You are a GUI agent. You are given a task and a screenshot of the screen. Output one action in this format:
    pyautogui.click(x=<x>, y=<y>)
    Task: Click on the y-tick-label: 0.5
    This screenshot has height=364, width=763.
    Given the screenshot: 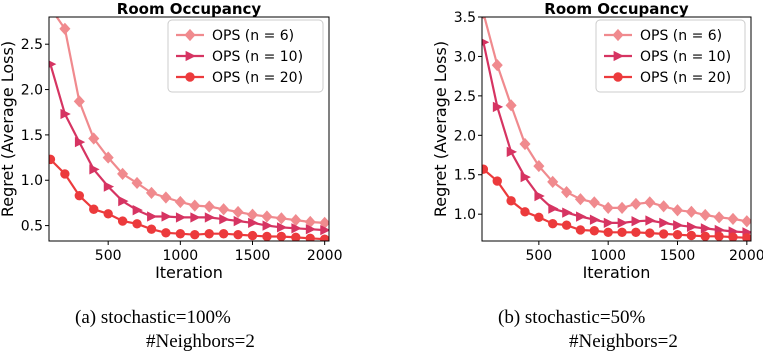 What is the action you would take?
    pyautogui.click(x=32, y=227)
    